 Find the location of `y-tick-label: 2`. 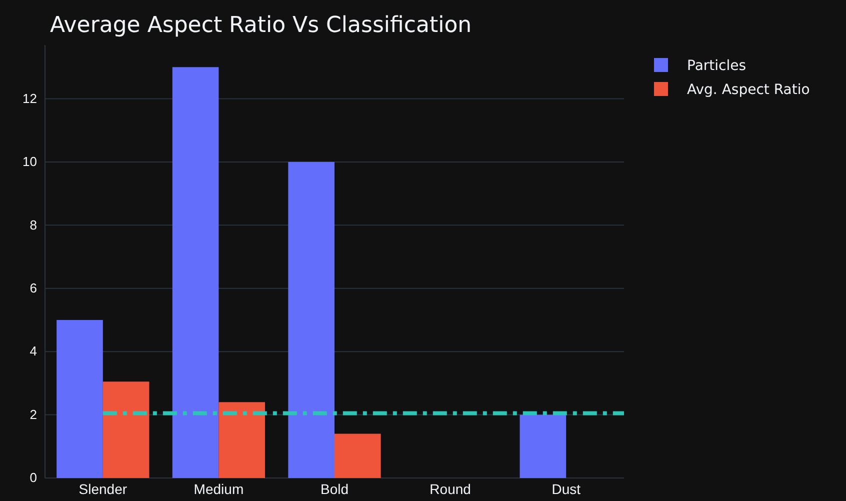

y-tick-label: 2 is located at coordinates (33, 414).